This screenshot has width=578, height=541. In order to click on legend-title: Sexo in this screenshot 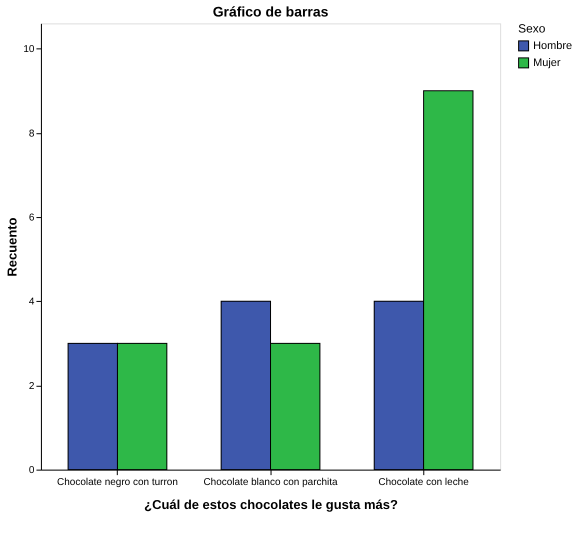, I will do `click(532, 28)`.